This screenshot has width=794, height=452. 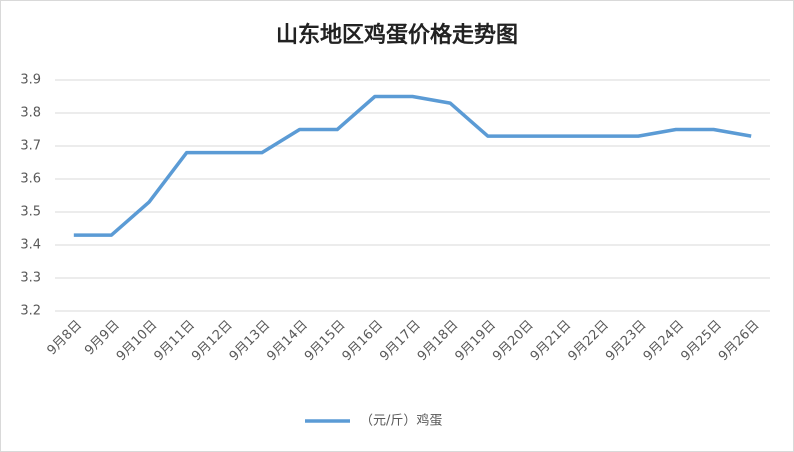 I want to click on legend-label: （元/斤）鸡蛋, so click(x=401, y=421).